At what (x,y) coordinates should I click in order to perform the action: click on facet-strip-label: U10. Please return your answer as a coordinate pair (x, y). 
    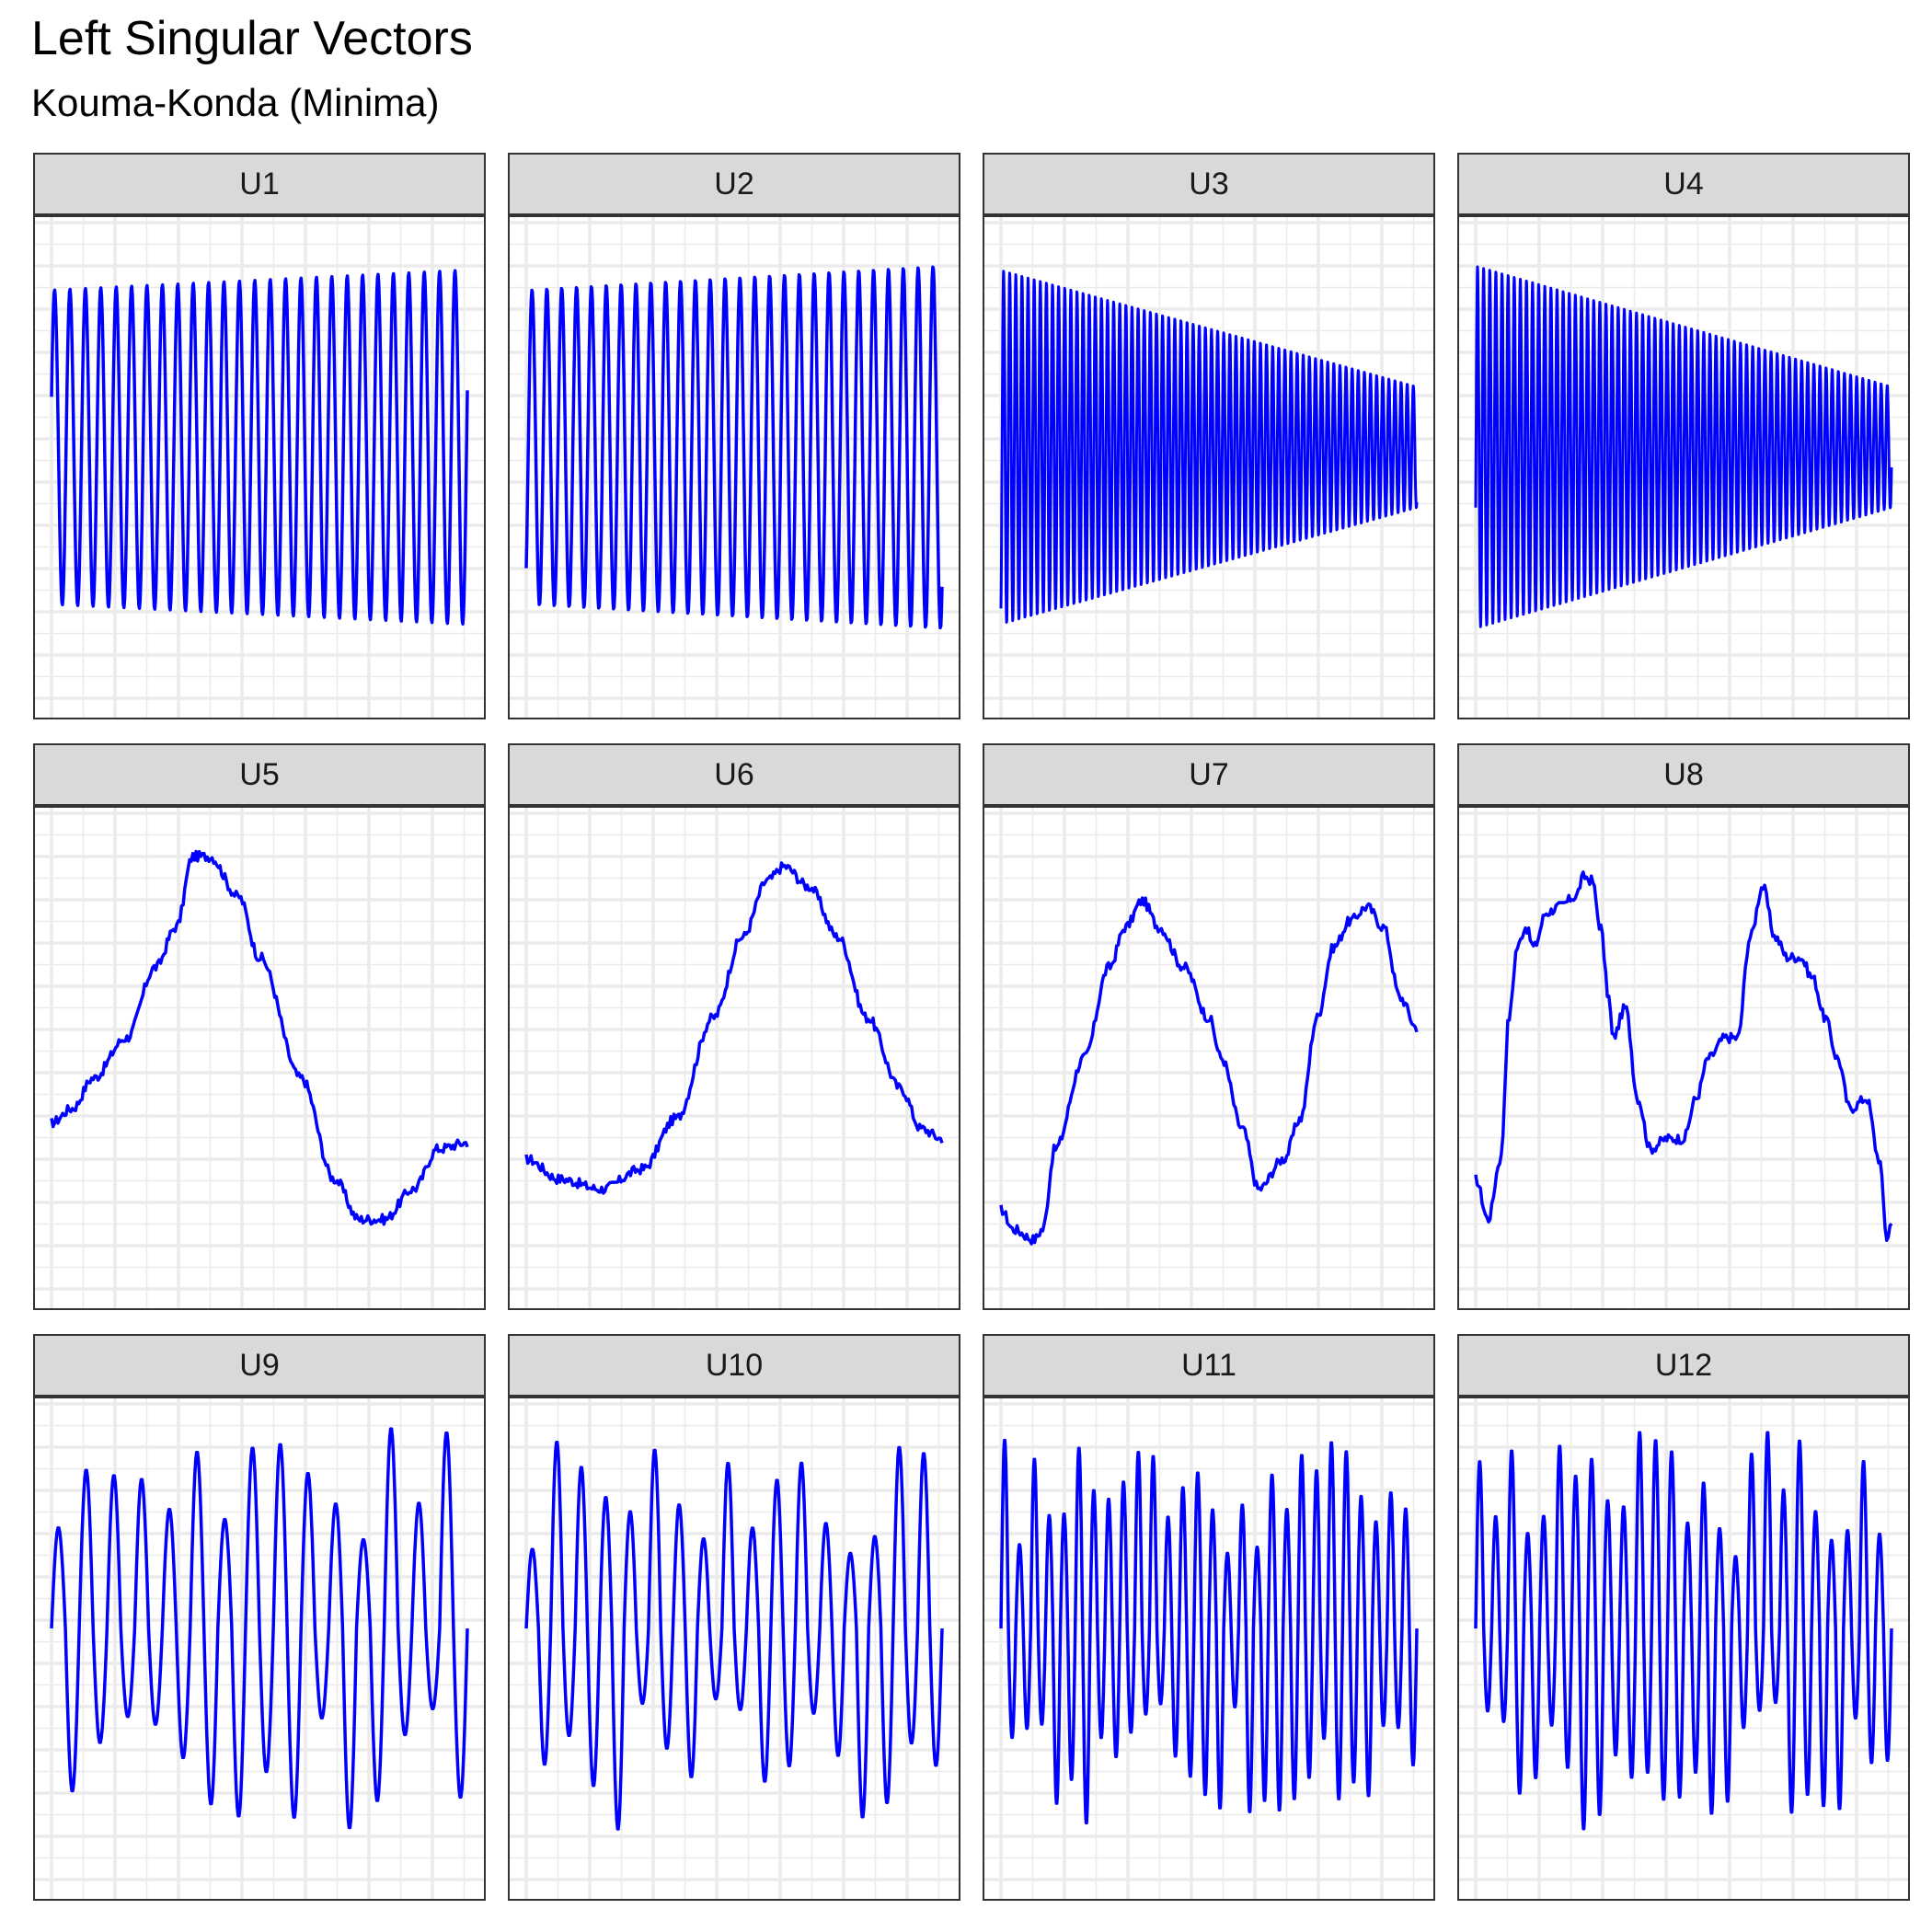
    Looking at the image, I should click on (734, 1365).